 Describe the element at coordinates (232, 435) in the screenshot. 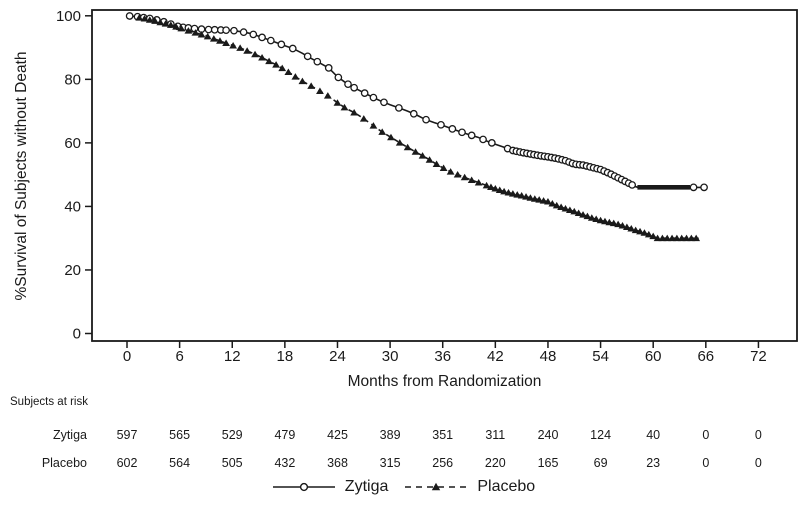

I see `risk-count: 529` at that location.